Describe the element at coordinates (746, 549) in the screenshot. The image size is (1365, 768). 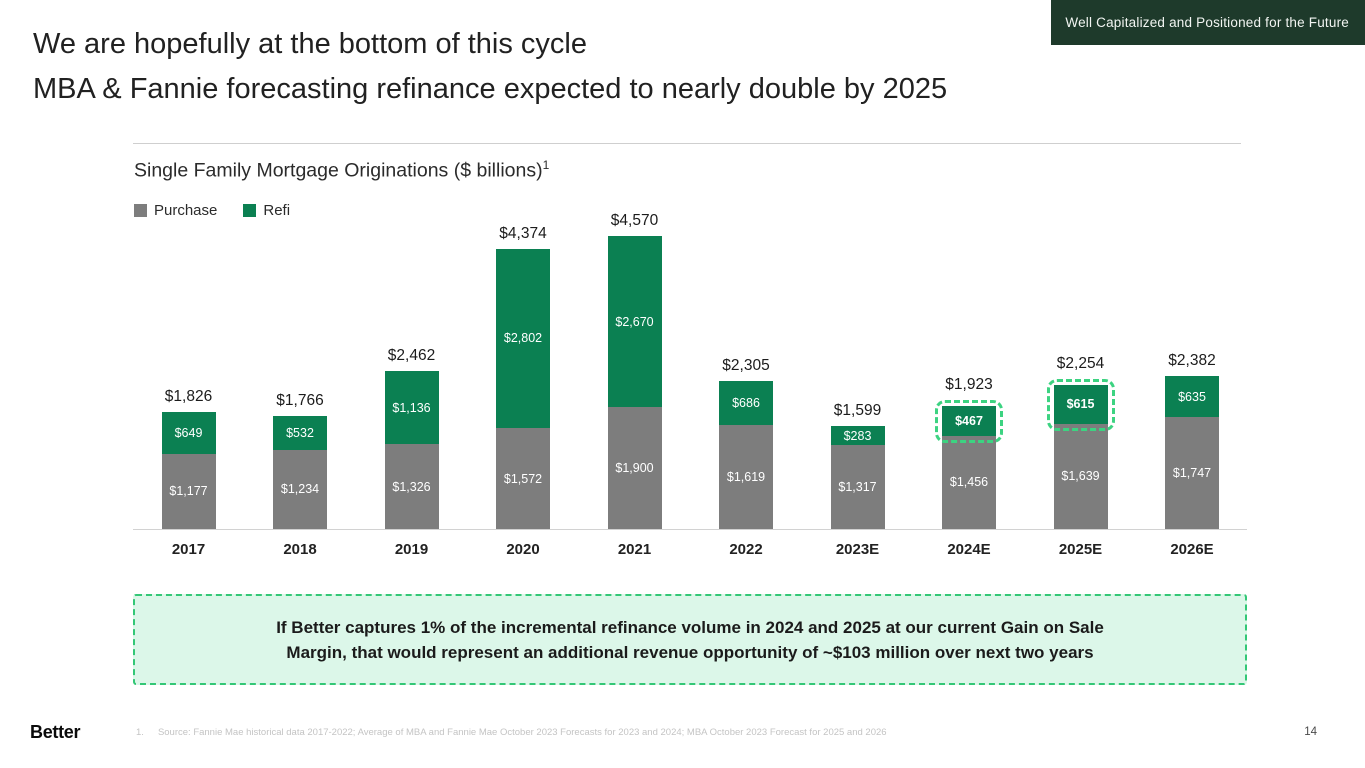
I see `bar-year-label: 2022` at that location.